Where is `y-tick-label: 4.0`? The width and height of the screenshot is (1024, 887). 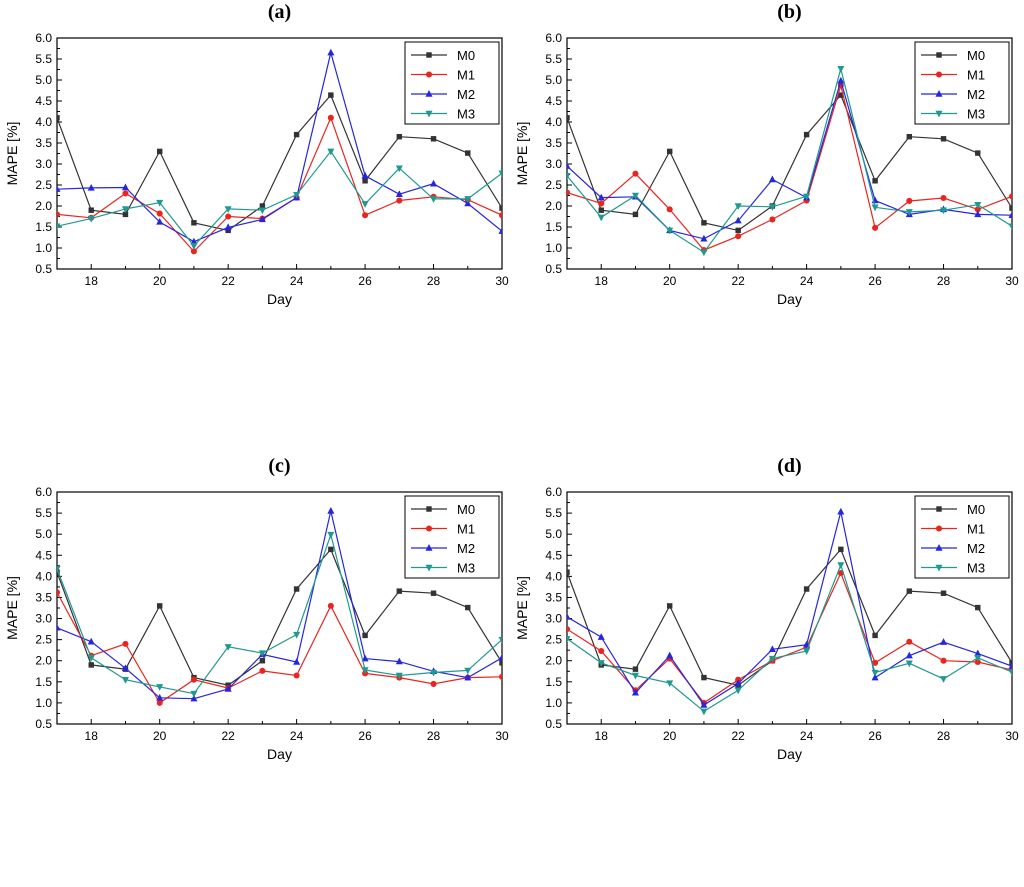
y-tick-label: 4.0 is located at coordinates (43, 122).